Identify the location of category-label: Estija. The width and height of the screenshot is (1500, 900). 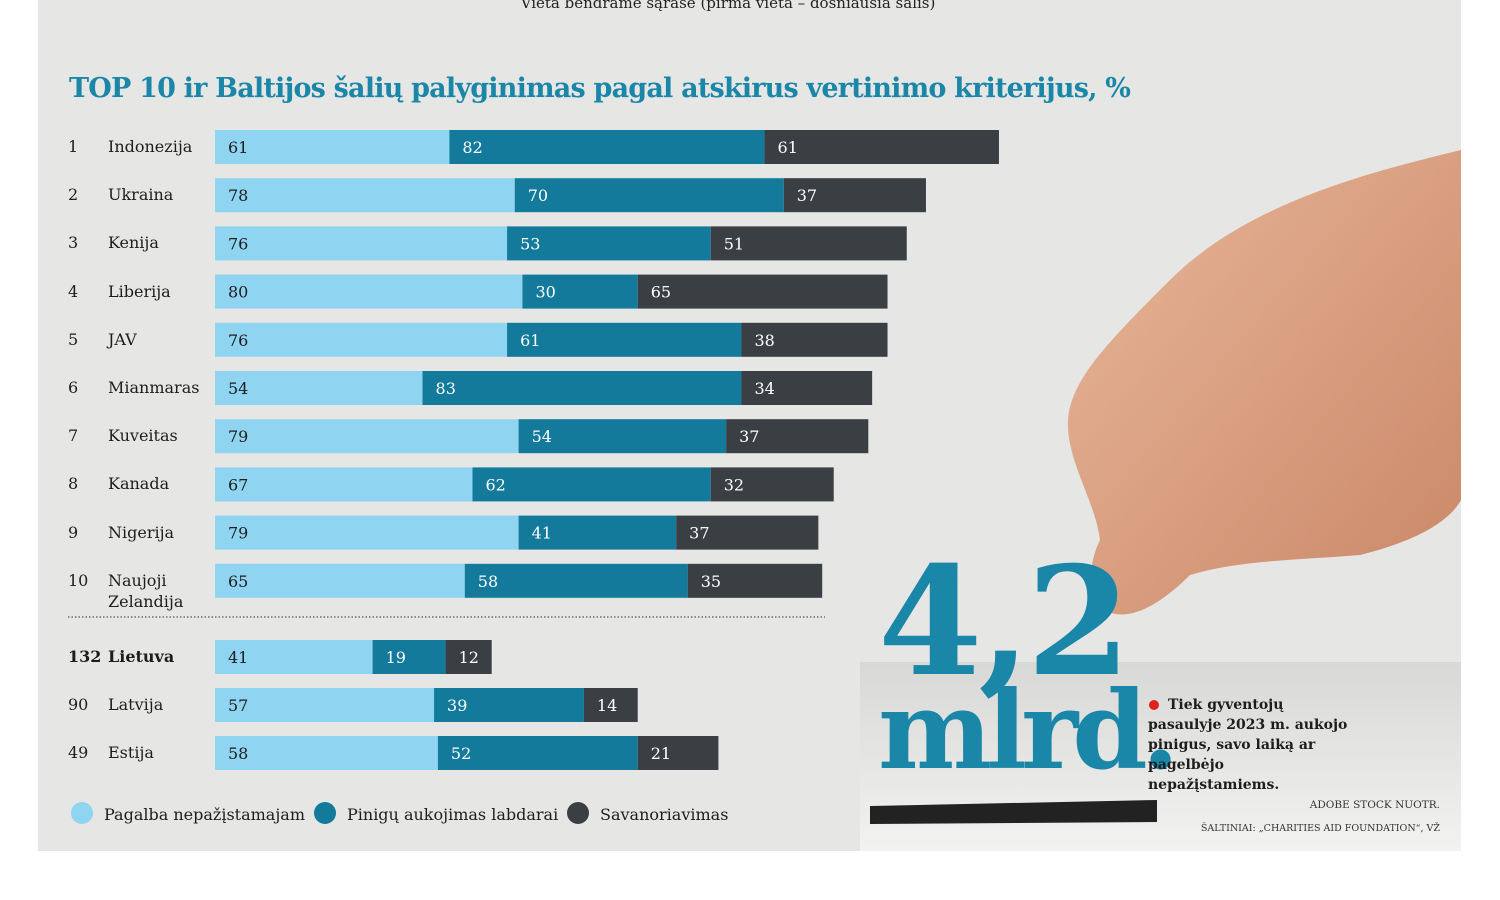
(131, 752).